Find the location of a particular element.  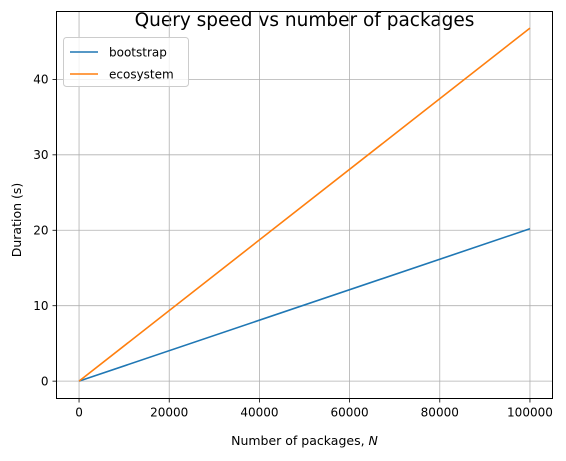

x-tick-label: 60000 is located at coordinates (349, 413).